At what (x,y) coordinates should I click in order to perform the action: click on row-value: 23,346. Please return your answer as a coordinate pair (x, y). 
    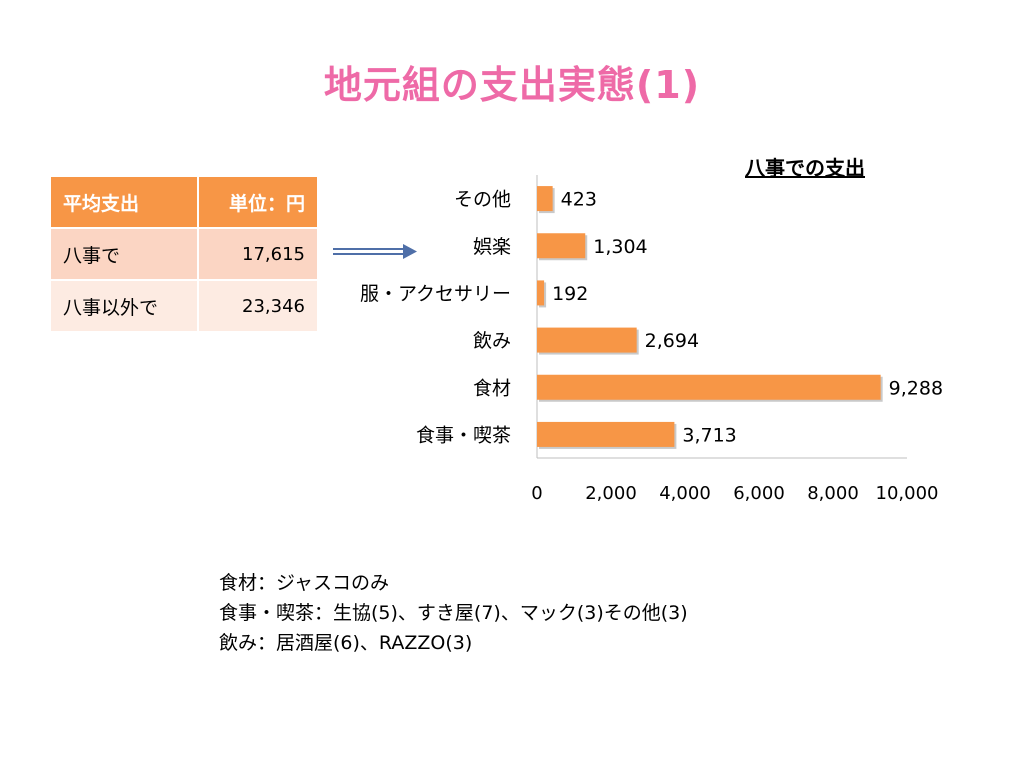
    Looking at the image, I should click on (258, 306).